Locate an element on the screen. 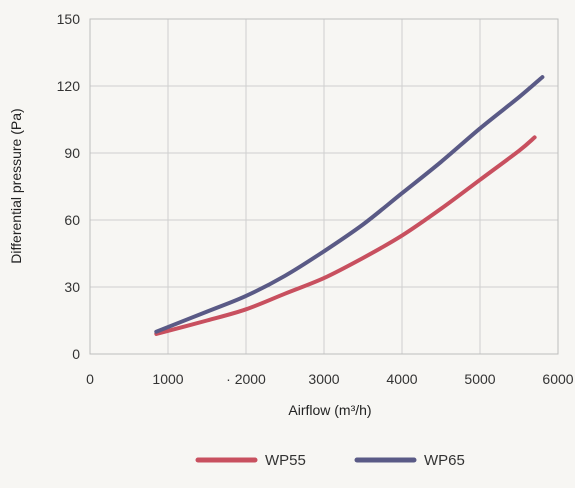  y-tick-label: 150 is located at coordinates (69, 19).